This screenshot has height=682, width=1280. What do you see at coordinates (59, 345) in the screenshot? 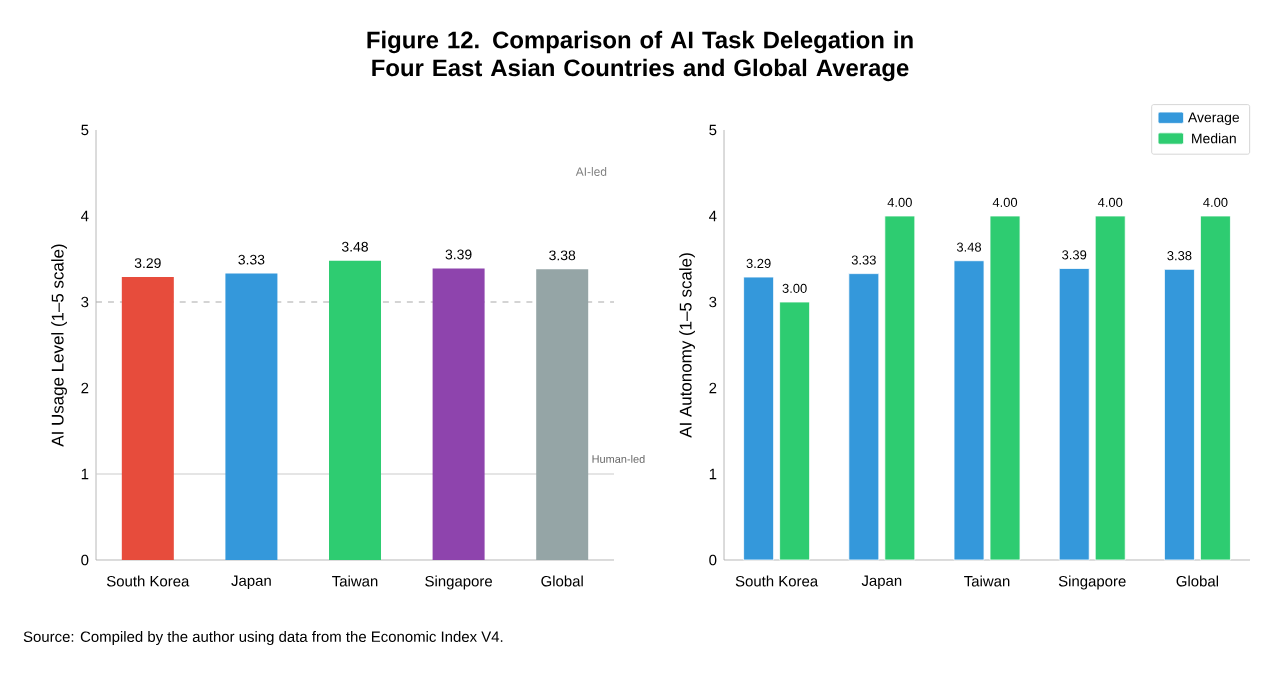
I see `y-axis-title: AI Usage Level (1–5 scale)` at bounding box center [59, 345].